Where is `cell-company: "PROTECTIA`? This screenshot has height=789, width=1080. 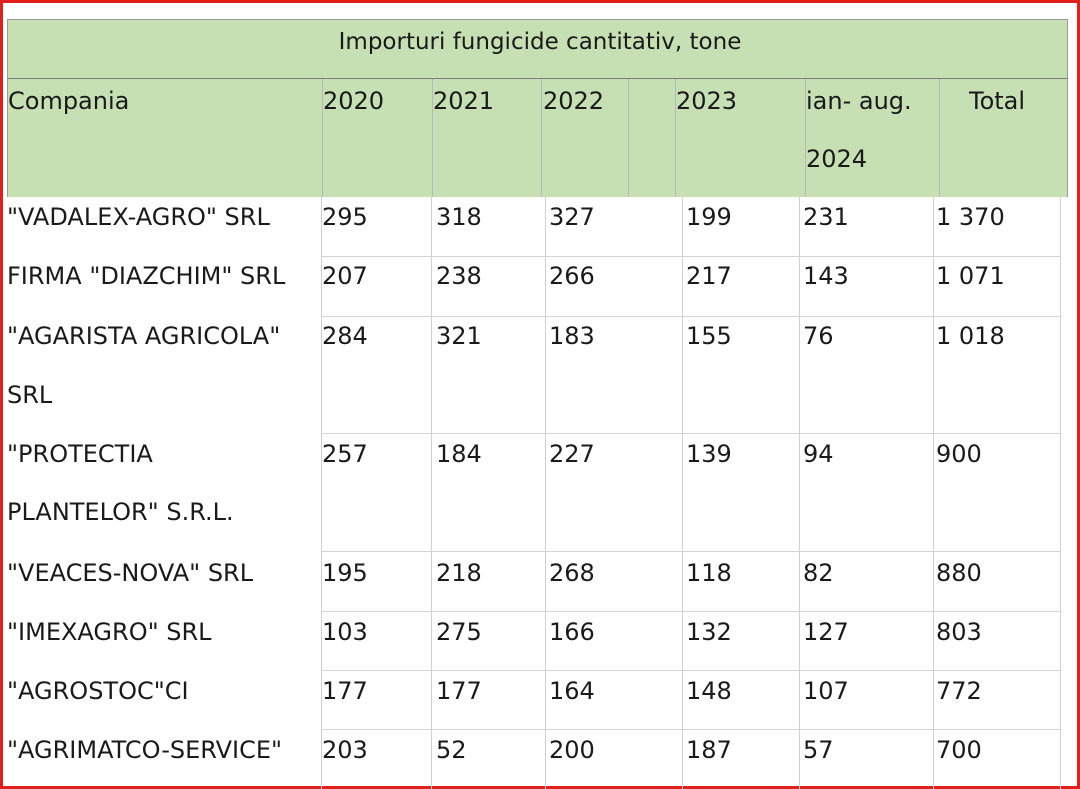 cell-company: "PROTECTIA is located at coordinates (80, 454).